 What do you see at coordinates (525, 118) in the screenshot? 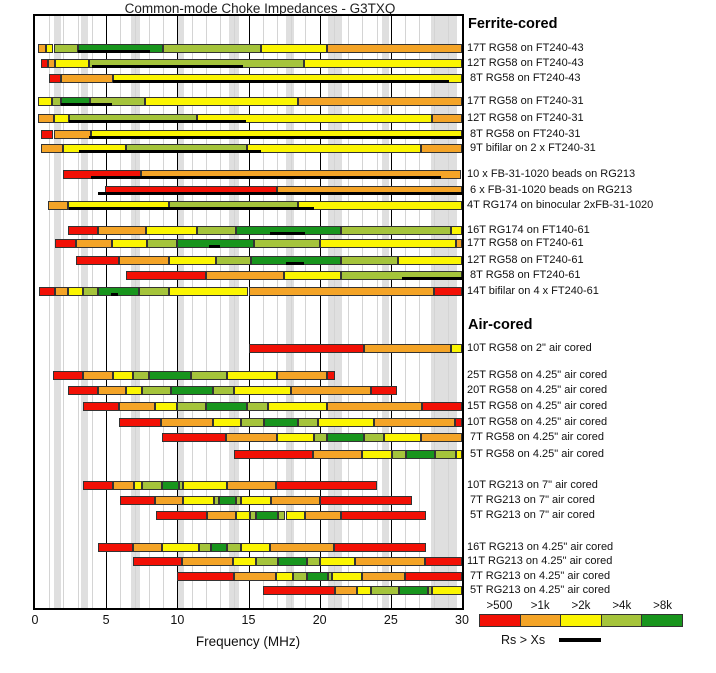
I see `choke-row-label: 12T RG58 on FT240-31` at bounding box center [525, 118].